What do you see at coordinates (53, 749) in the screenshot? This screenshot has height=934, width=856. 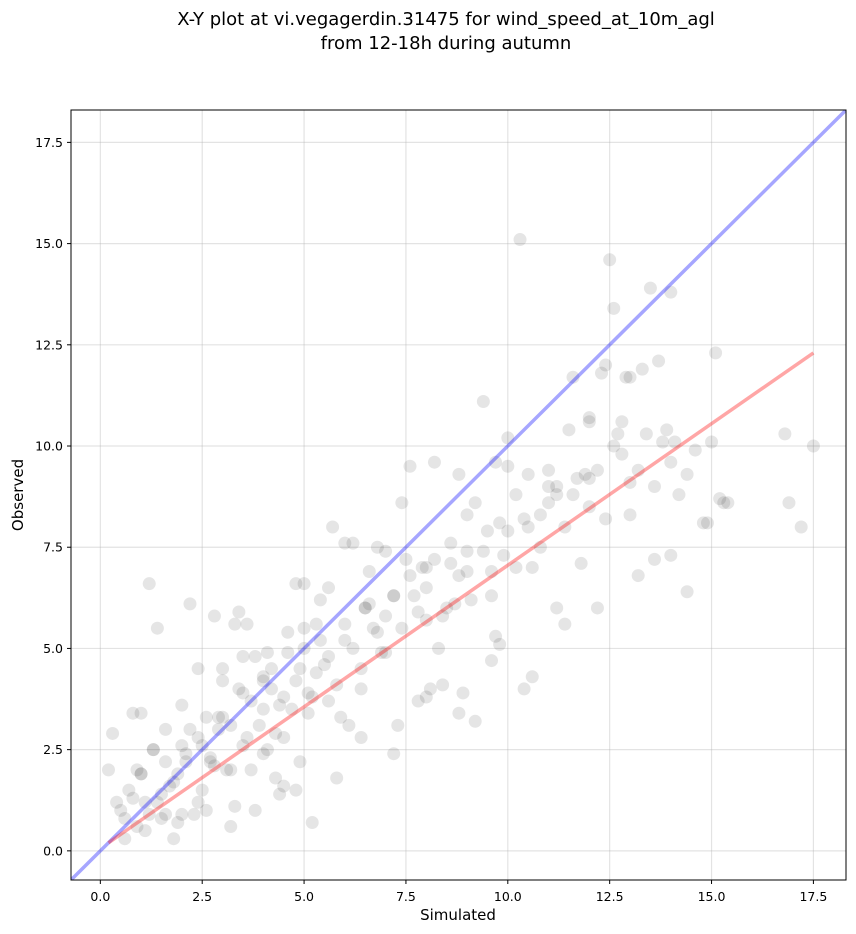 I see `y-tick-label: 2.5` at bounding box center [53, 749].